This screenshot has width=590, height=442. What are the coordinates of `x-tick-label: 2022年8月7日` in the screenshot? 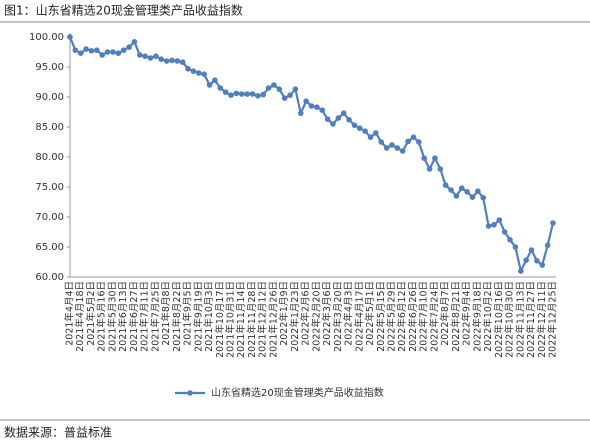 It's located at (445, 313).